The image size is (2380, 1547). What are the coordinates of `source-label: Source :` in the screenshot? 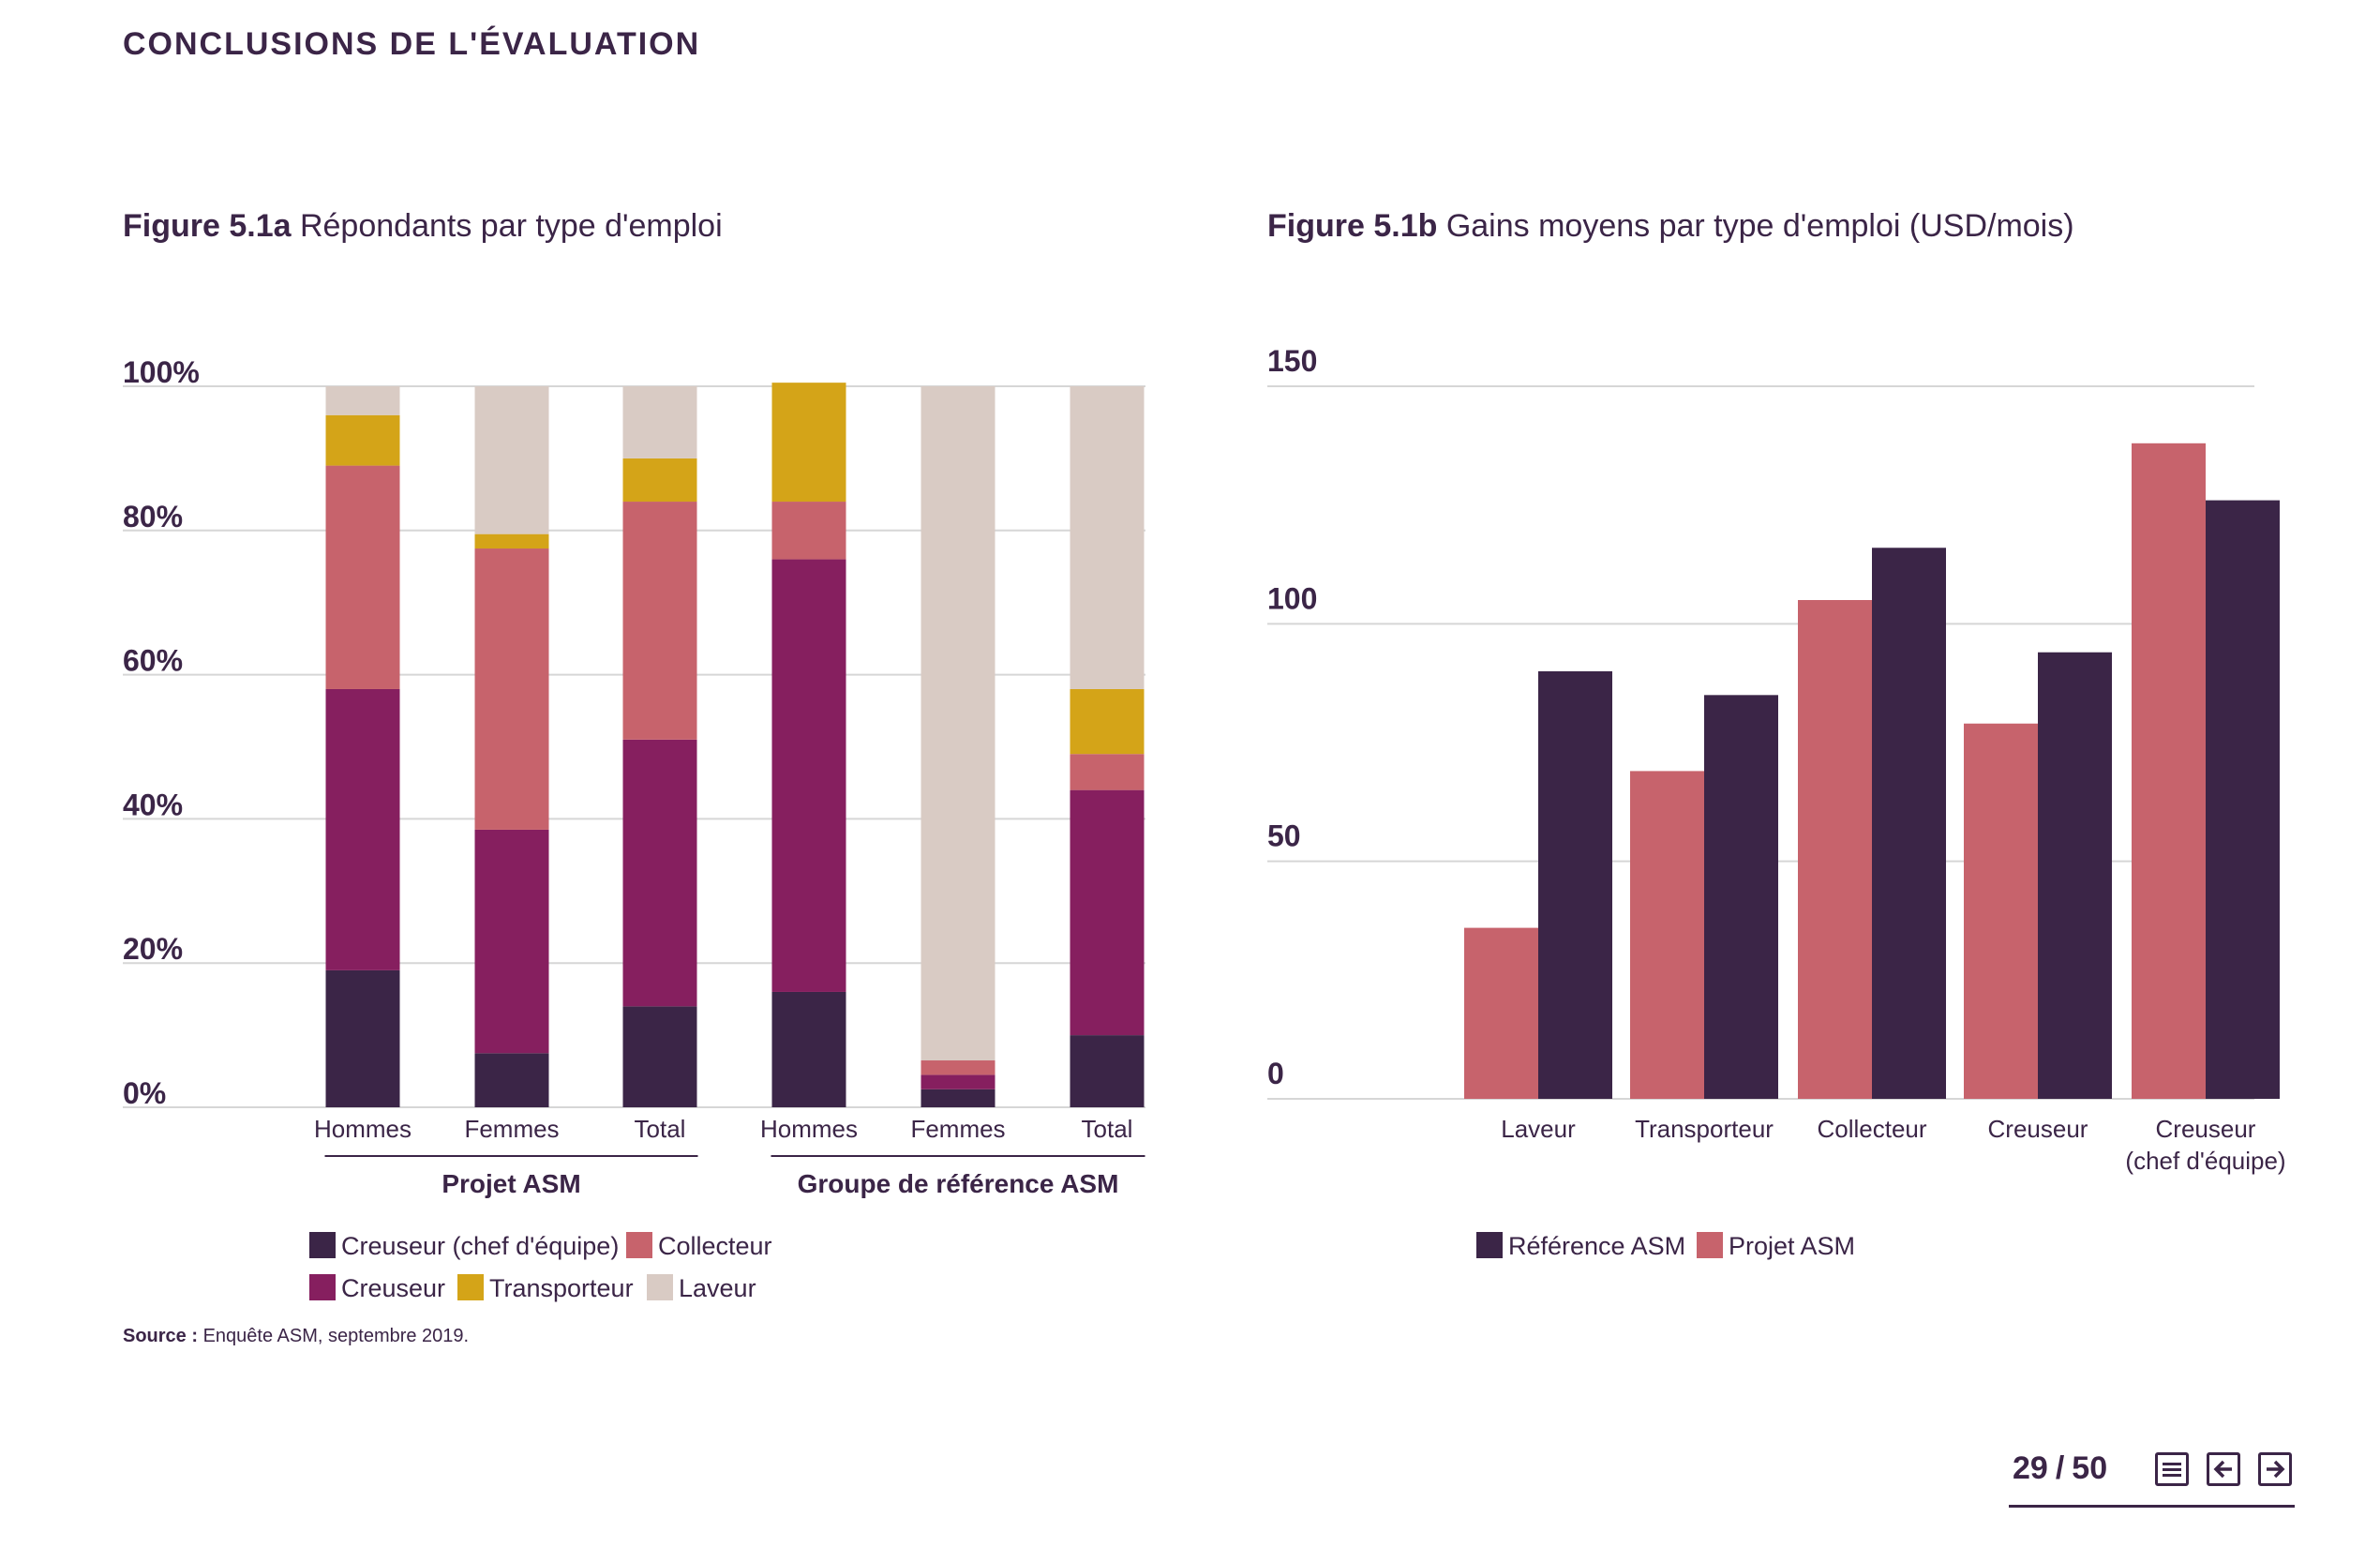 It's located at (161, 1336).